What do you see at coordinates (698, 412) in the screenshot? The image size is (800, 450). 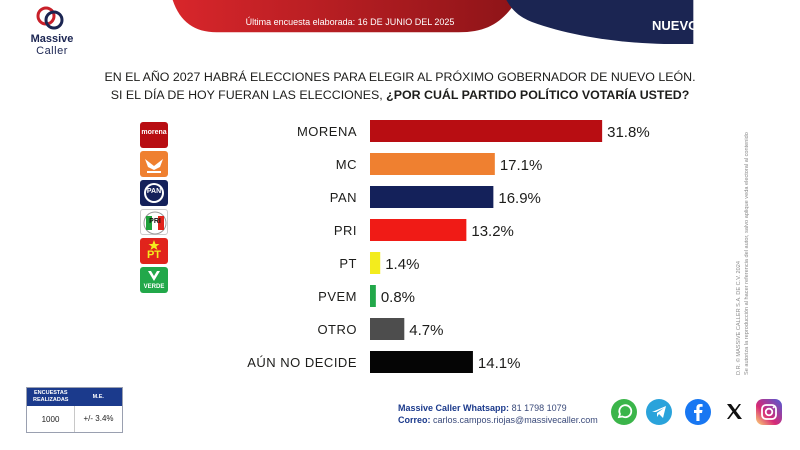 I see `facebook-icon` at bounding box center [698, 412].